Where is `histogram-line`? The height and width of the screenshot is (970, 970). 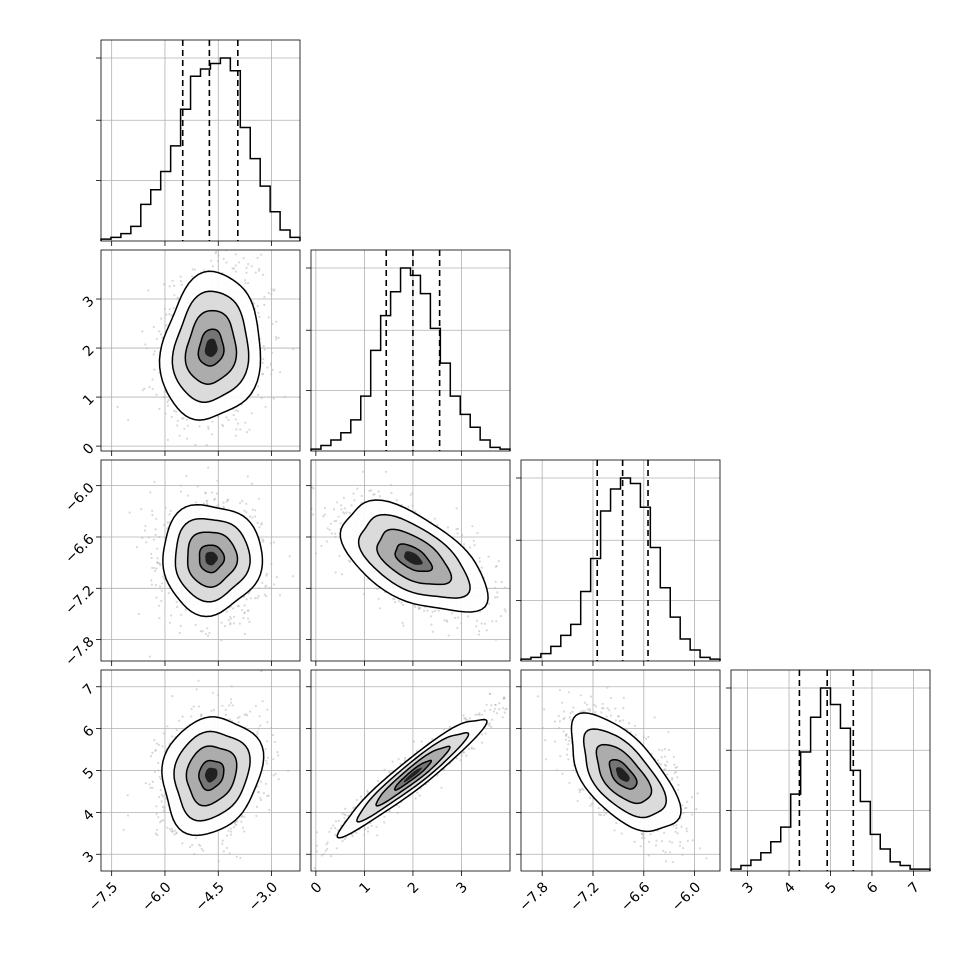
histogram-line is located at coordinates (620, 569).